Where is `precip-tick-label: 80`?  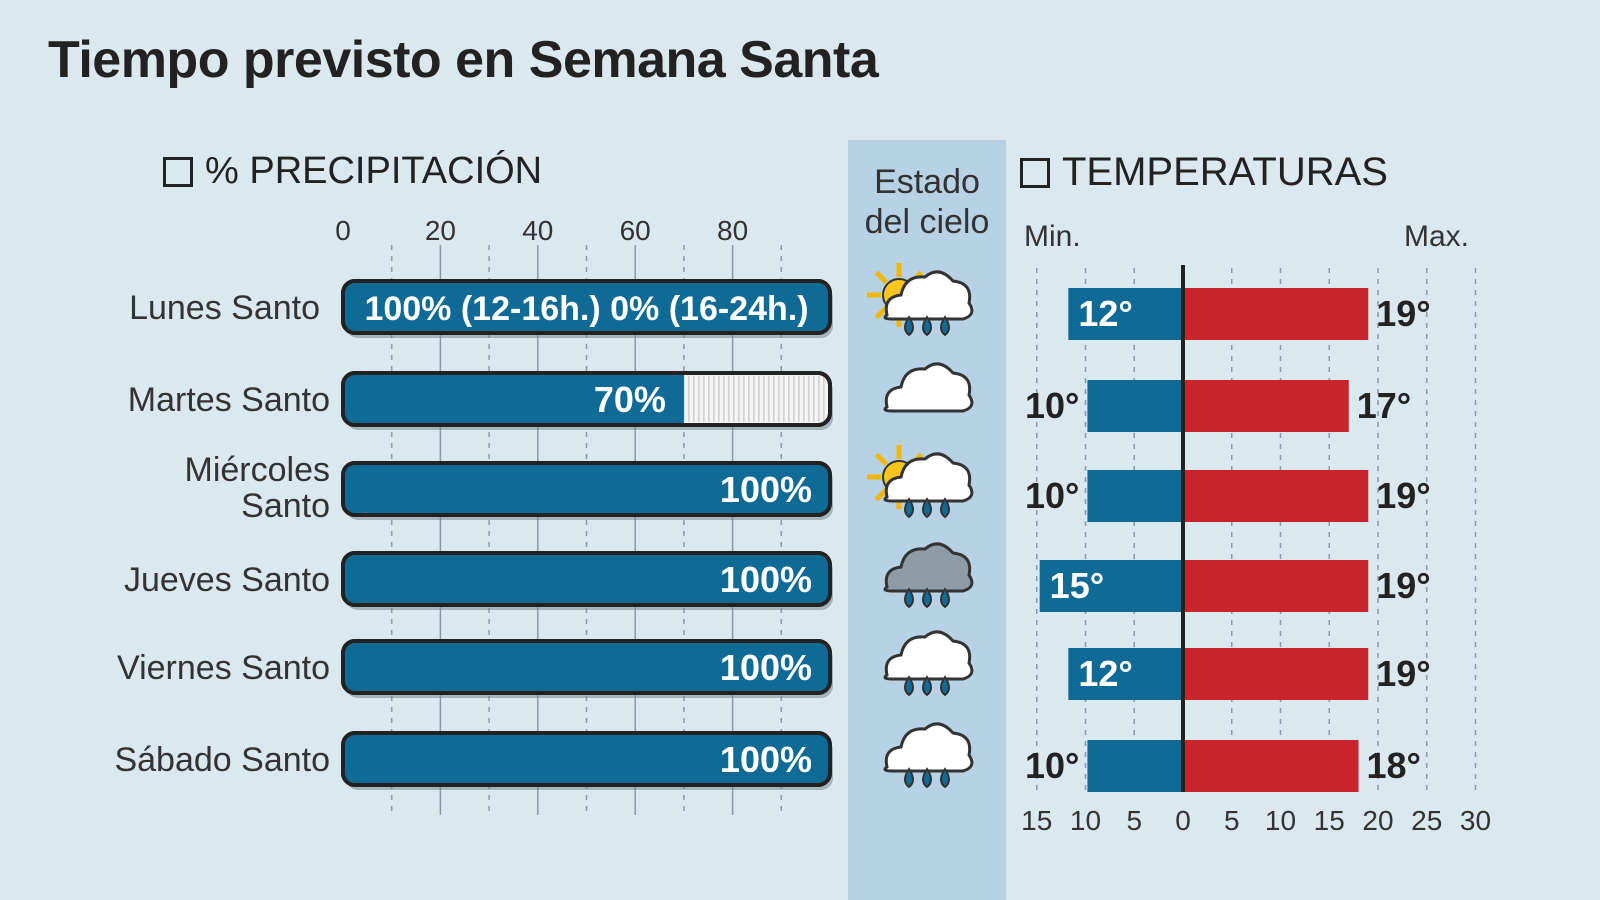
precip-tick-label: 80 is located at coordinates (732, 230).